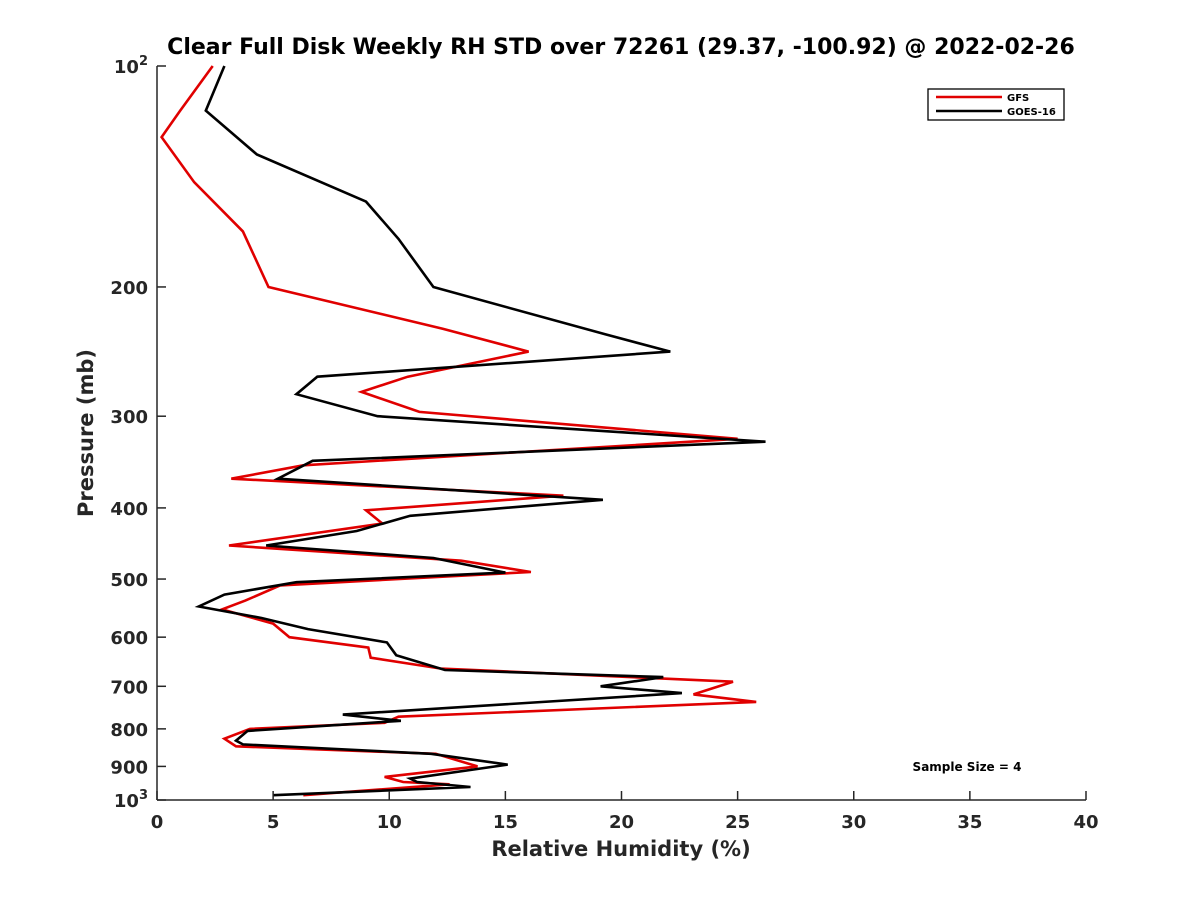 The height and width of the screenshot is (900, 1200). What do you see at coordinates (129, 288) in the screenshot?
I see `y-tick-label: 200` at bounding box center [129, 288].